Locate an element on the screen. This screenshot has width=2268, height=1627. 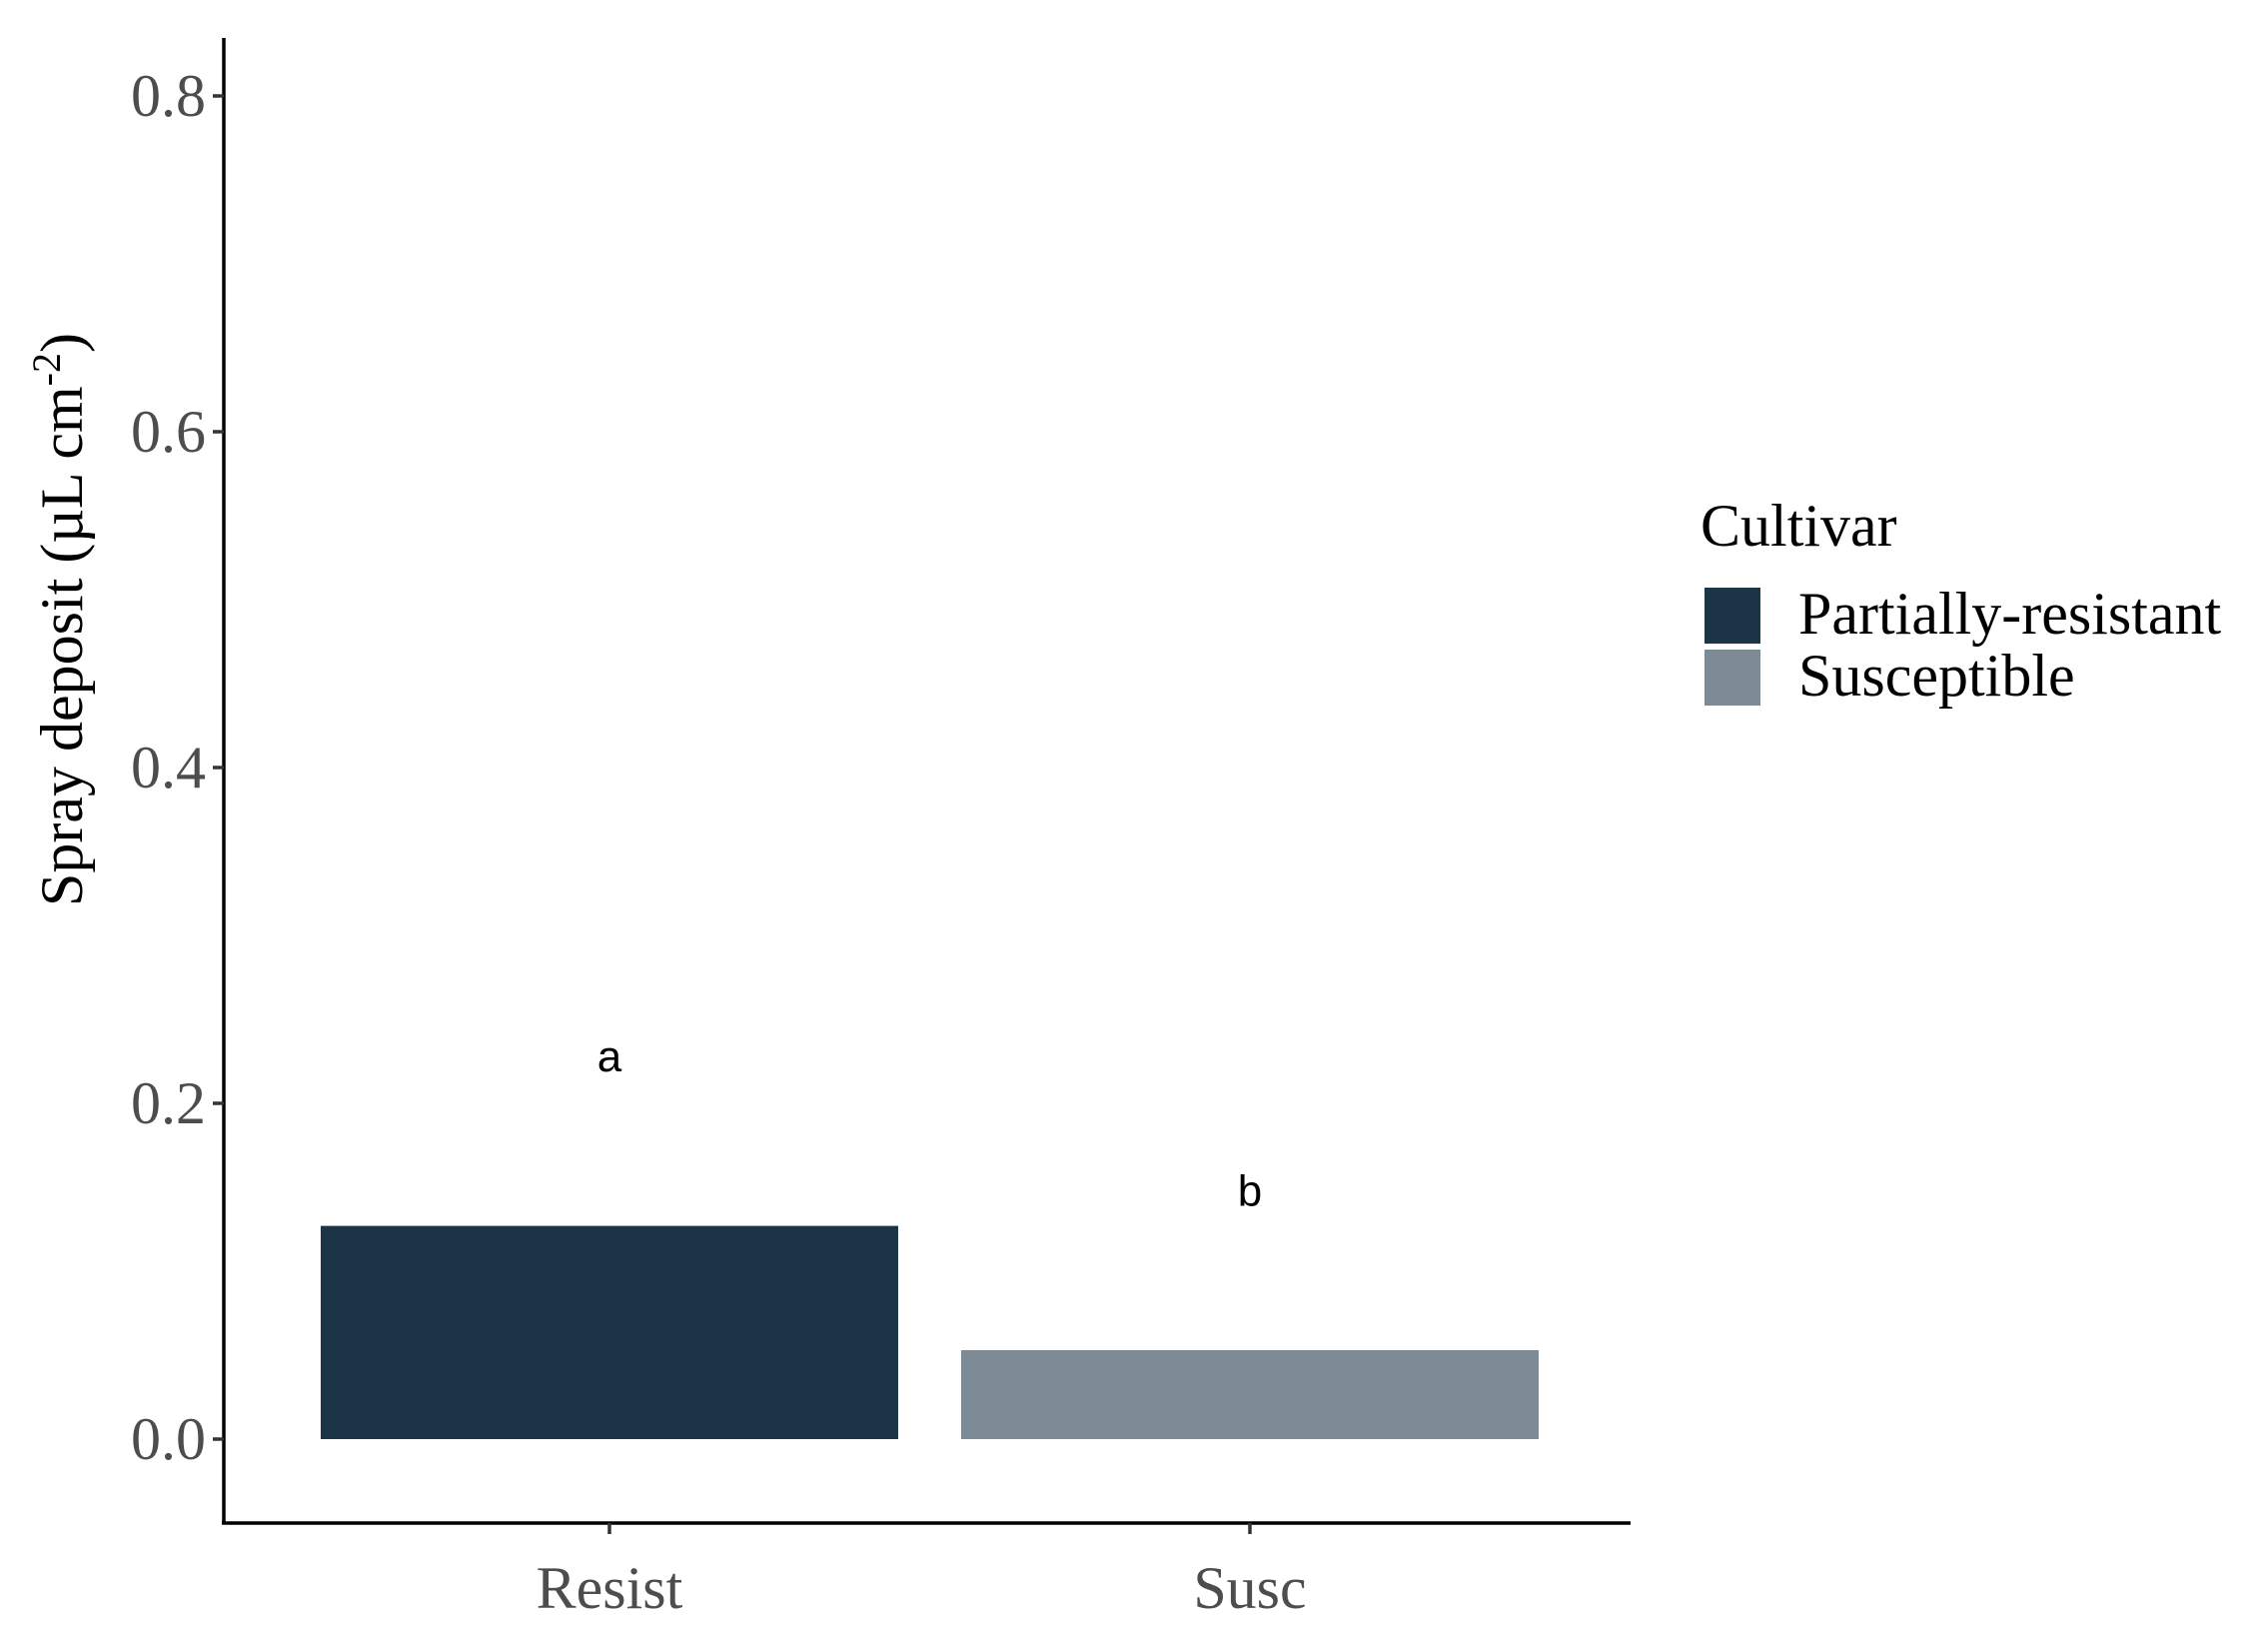
y-axis-title-close: ) is located at coordinates (62, 343).